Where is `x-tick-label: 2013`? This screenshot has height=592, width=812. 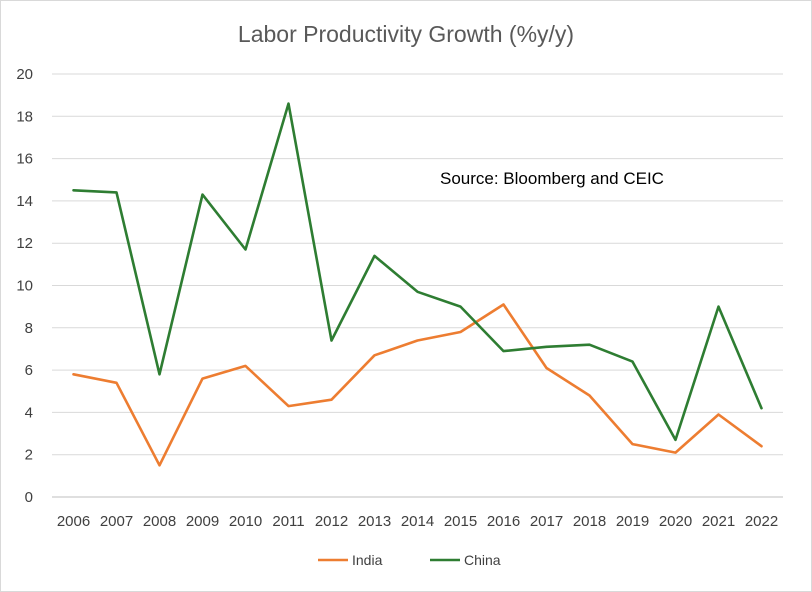
x-tick-label: 2013 is located at coordinates (374, 521).